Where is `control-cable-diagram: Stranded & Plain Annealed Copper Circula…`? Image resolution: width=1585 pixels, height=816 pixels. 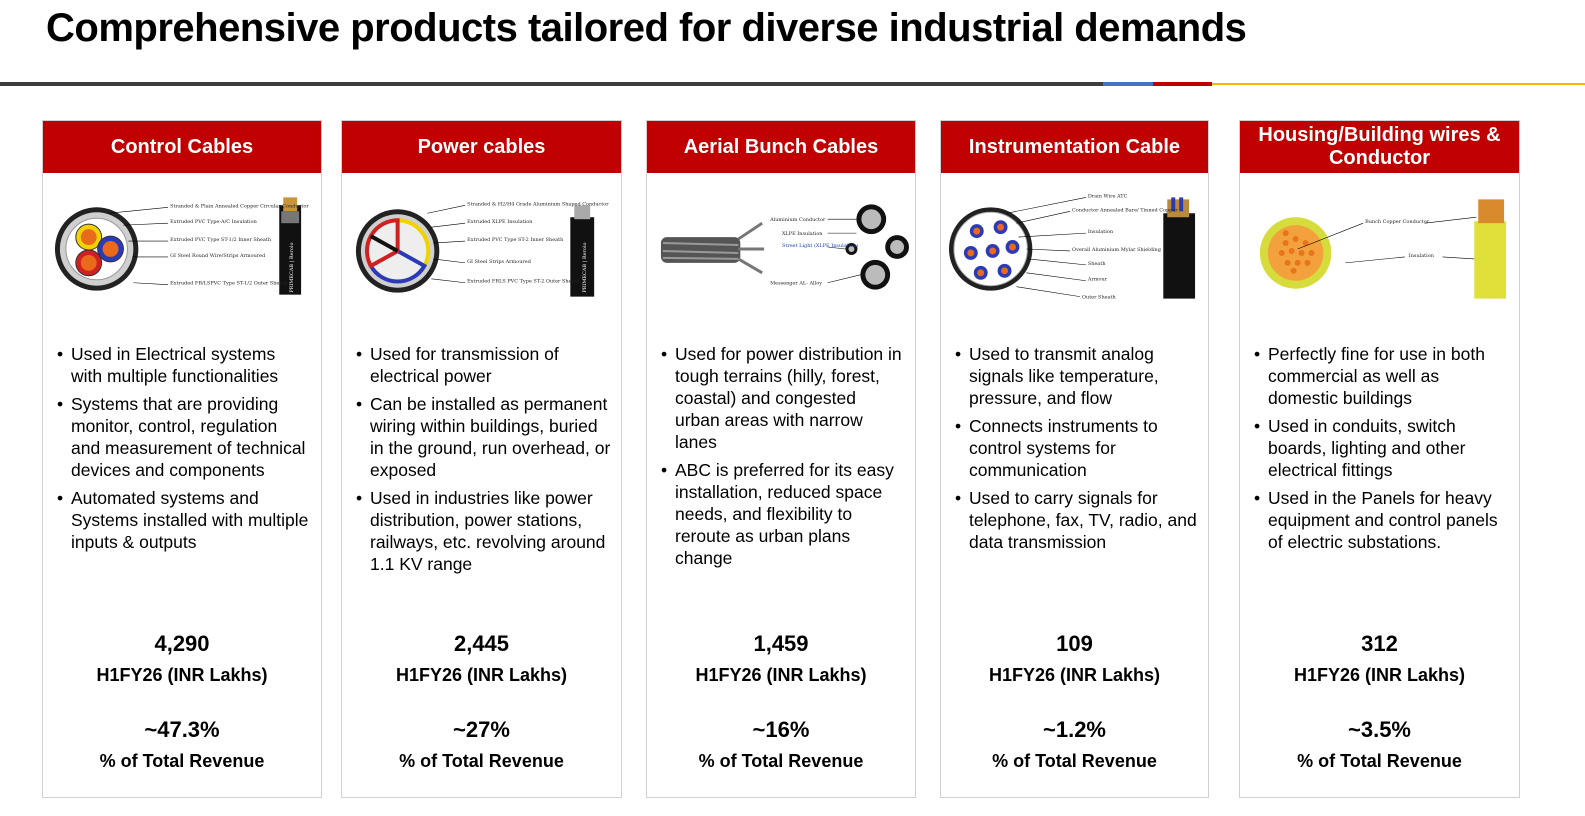 control-cable-diagram: Stranded & Plain Annealed Copper Circula… is located at coordinates (182, 248).